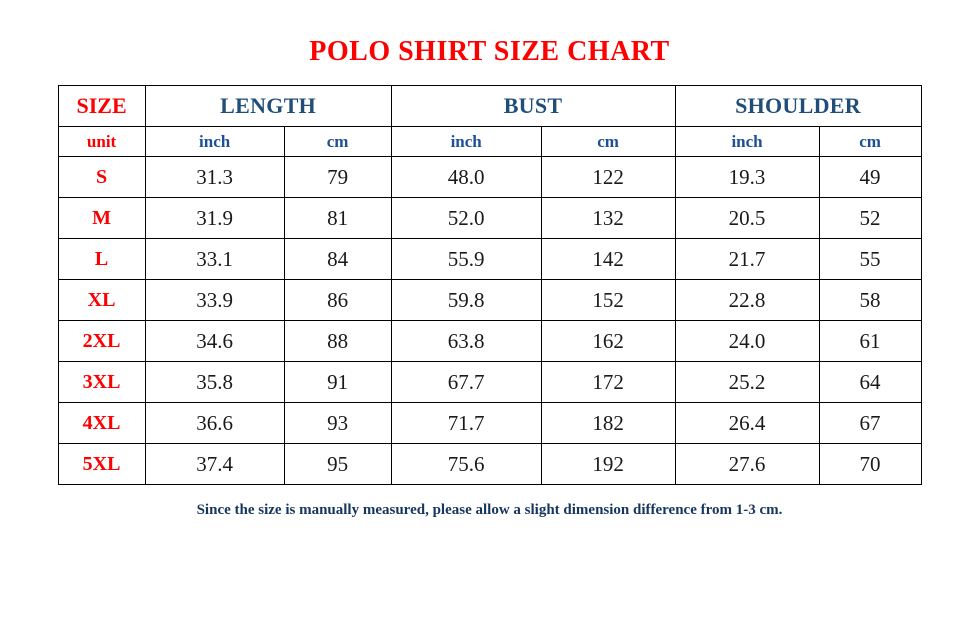 Image resolution: width=979 pixels, height=623 pixels. I want to click on table-row-4xl: 4XL 36.6 93 71.7 182 26.4 67, so click(489, 423).